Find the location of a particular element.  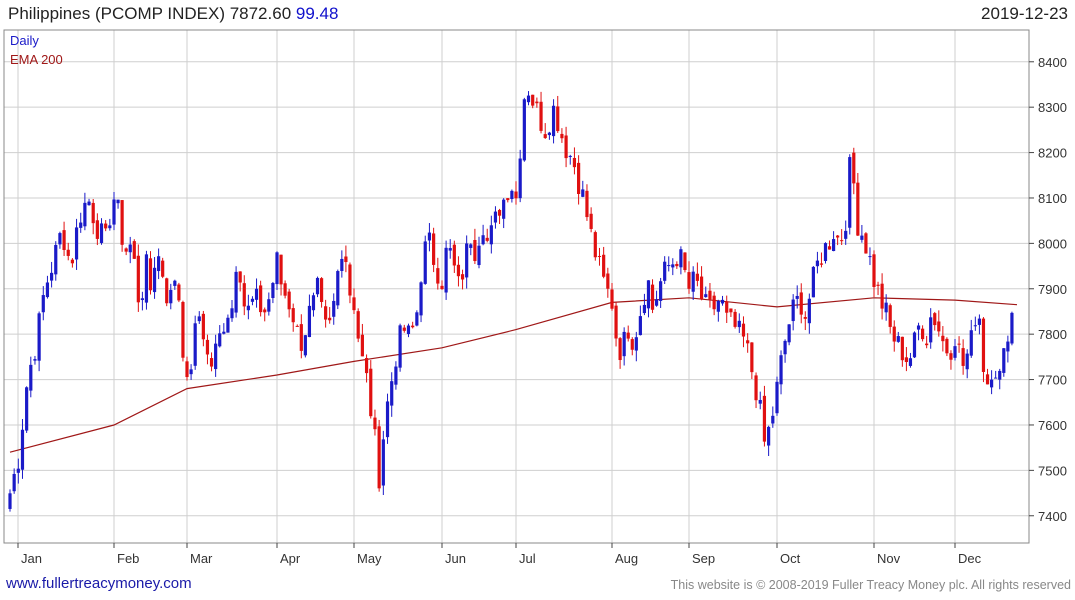

legend-ema: EMA 200 is located at coordinates (36, 59).